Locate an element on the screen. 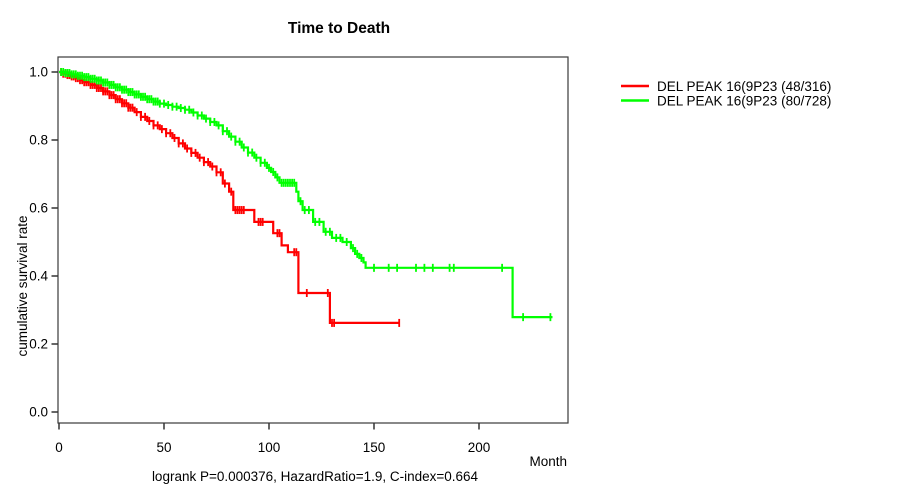  legend-label-green: DEL PEAK 16(9P23 (80/728) is located at coordinates (744, 101).